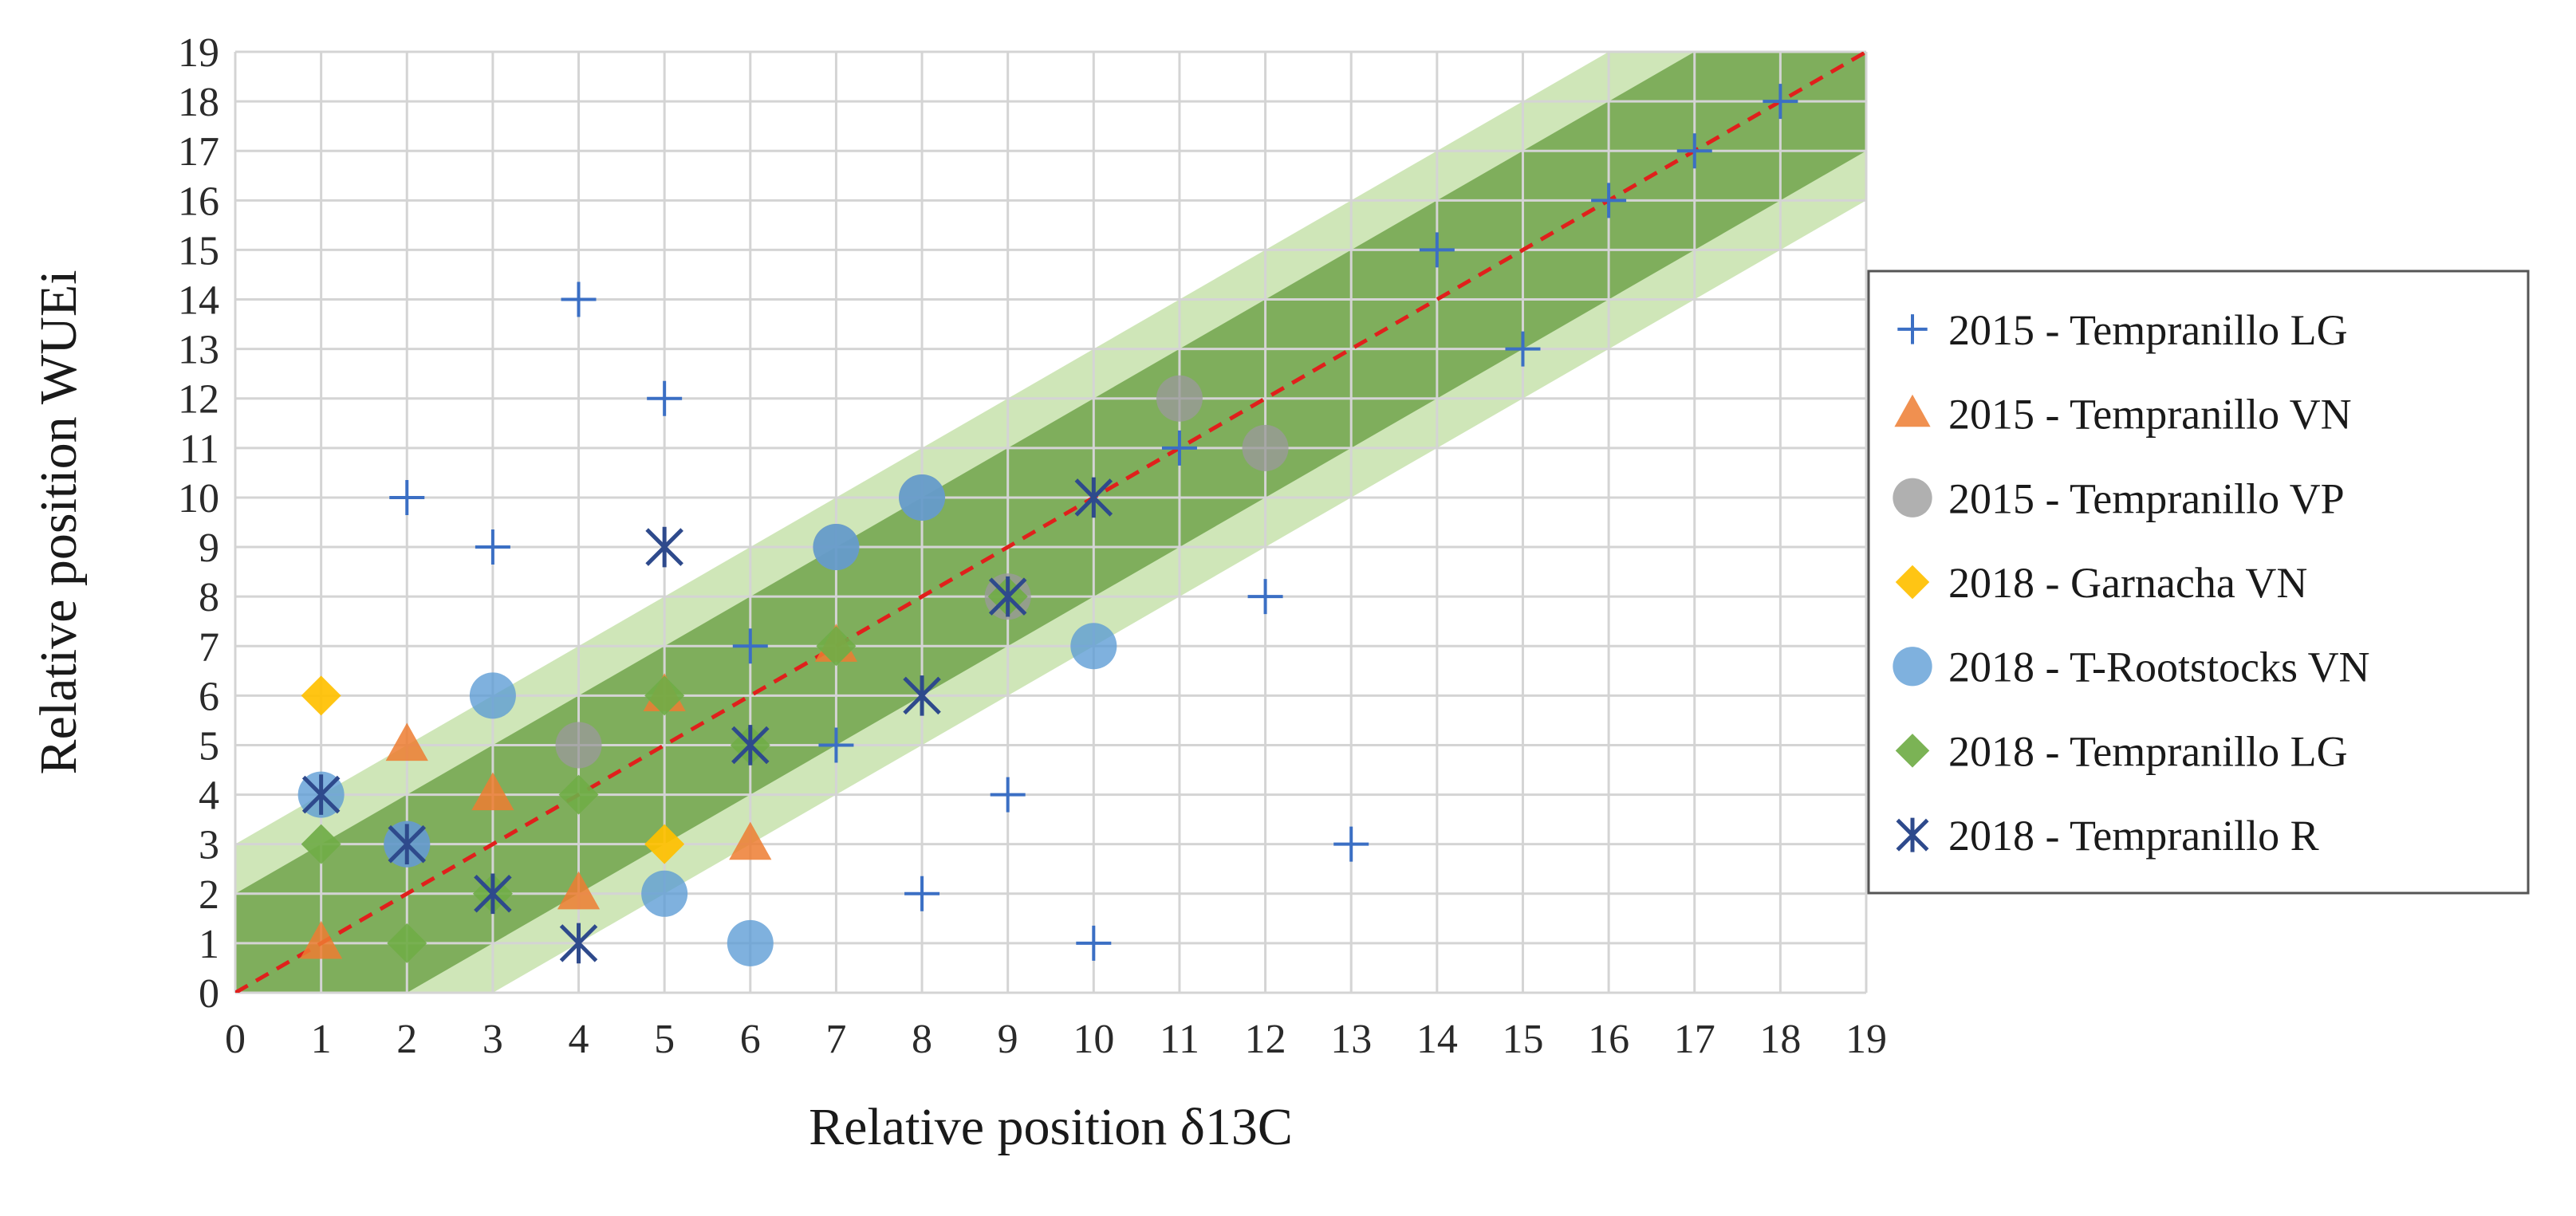 The width and height of the screenshot is (2576, 1216). Describe the element at coordinates (1051, 1127) in the screenshot. I see `x-axis-title: Relative position δ13C` at that location.